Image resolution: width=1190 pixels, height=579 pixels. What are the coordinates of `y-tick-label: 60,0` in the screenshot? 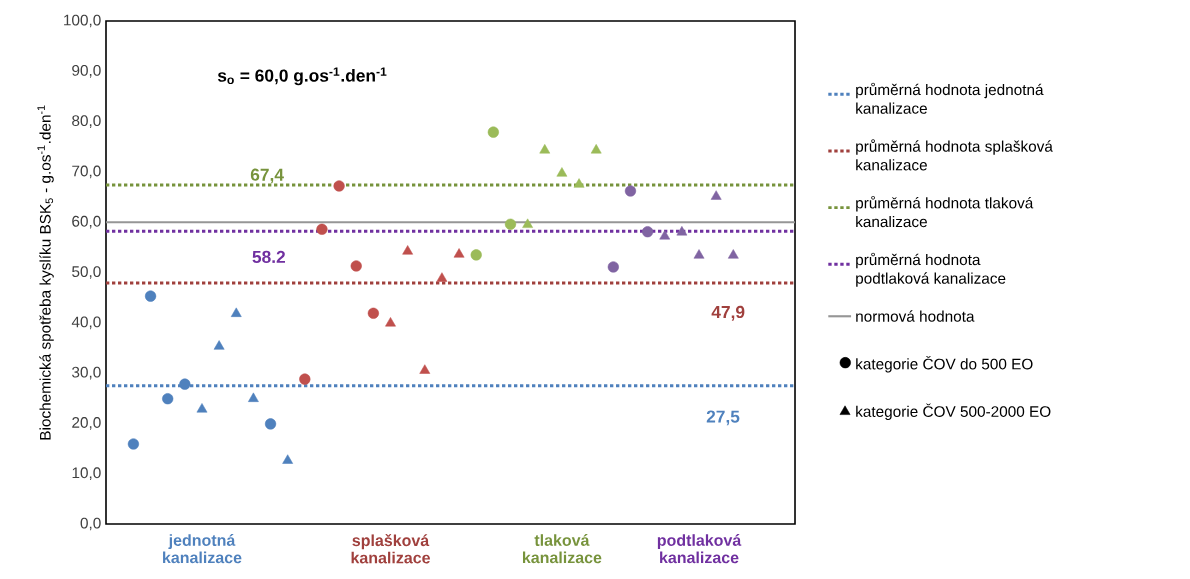 It's located at (86, 222).